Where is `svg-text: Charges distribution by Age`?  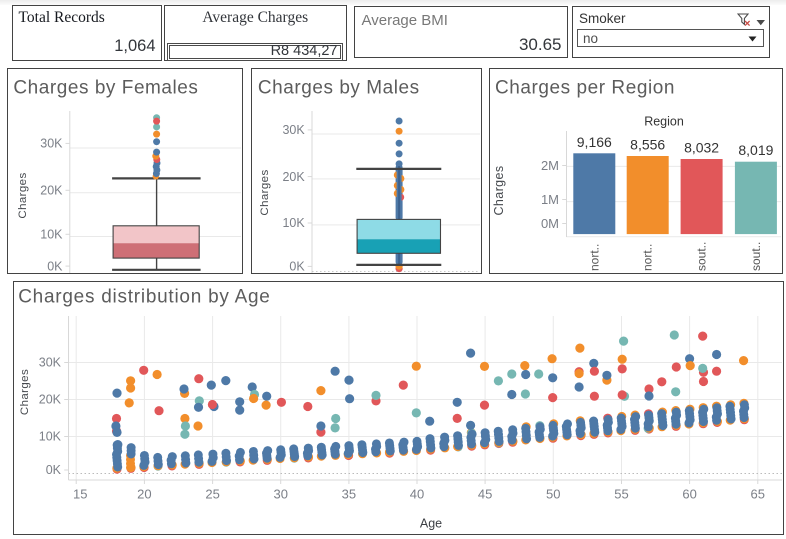
svg-text: Charges distribution by Age is located at coordinates (144, 296).